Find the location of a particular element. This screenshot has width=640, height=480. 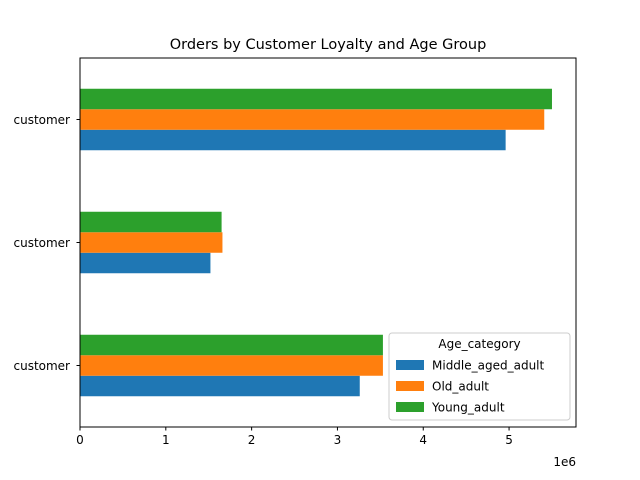

legend-swatch-young-adult is located at coordinates (410, 407).